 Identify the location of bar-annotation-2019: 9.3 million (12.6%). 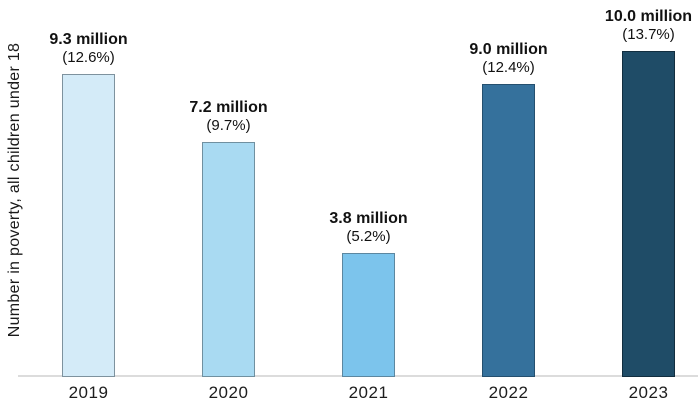
(89, 48).